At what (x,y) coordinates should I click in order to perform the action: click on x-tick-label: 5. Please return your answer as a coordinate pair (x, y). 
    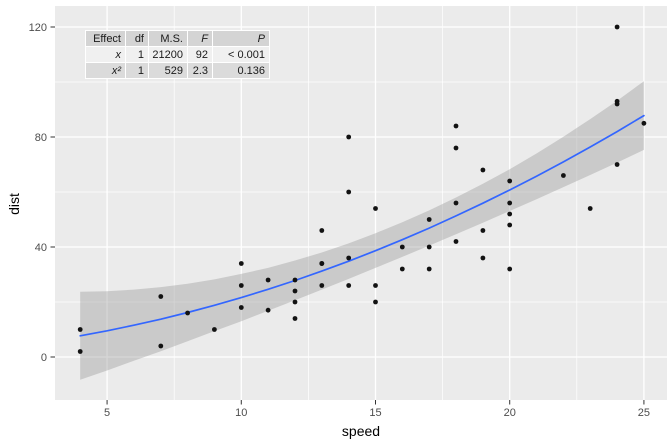
    Looking at the image, I should click on (107, 413).